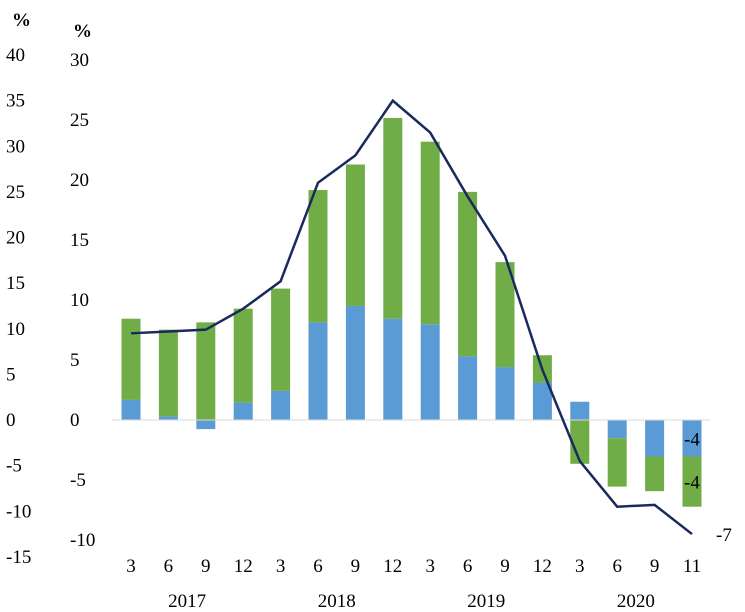 The width and height of the screenshot is (745, 612). What do you see at coordinates (411, 601) in the screenshot?
I see `year-axis: 2017 2018 2019 2020` at bounding box center [411, 601].